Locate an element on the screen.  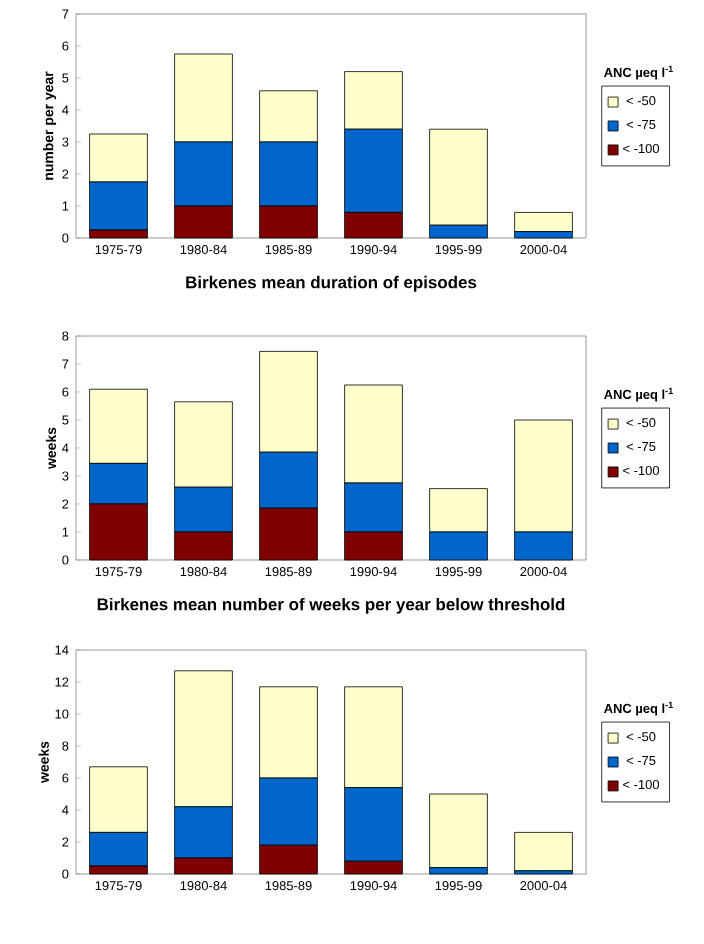
x-axis-title: Birkenes mean number of weeks per year below threshold is located at coordinates (331, 605).